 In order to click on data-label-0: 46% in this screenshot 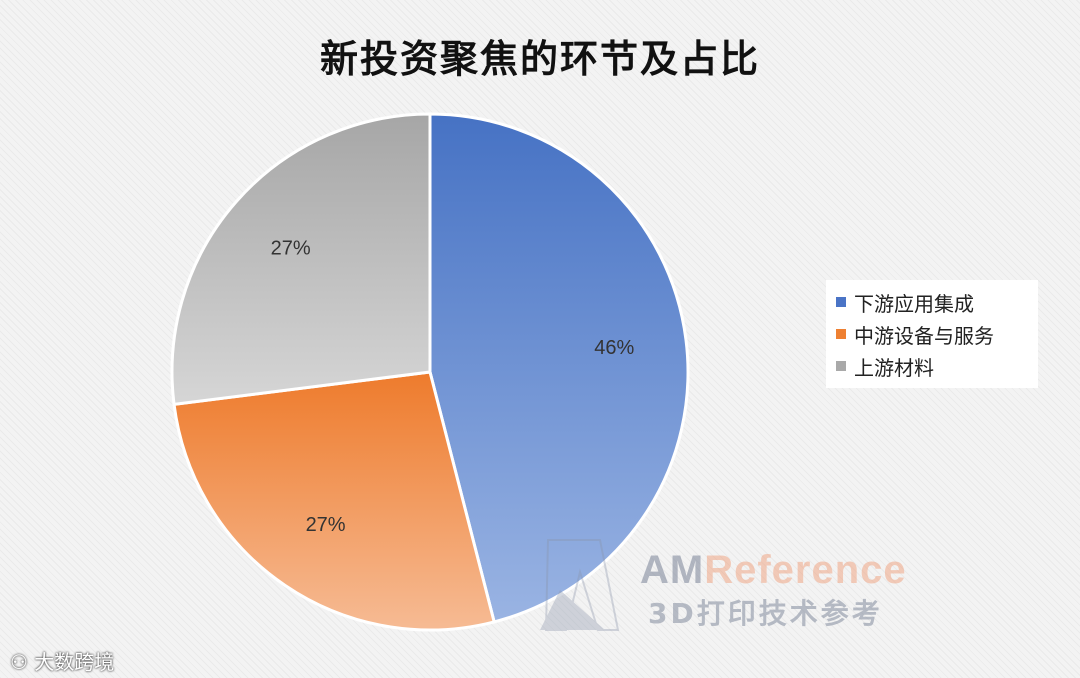, I will do `click(614, 348)`.